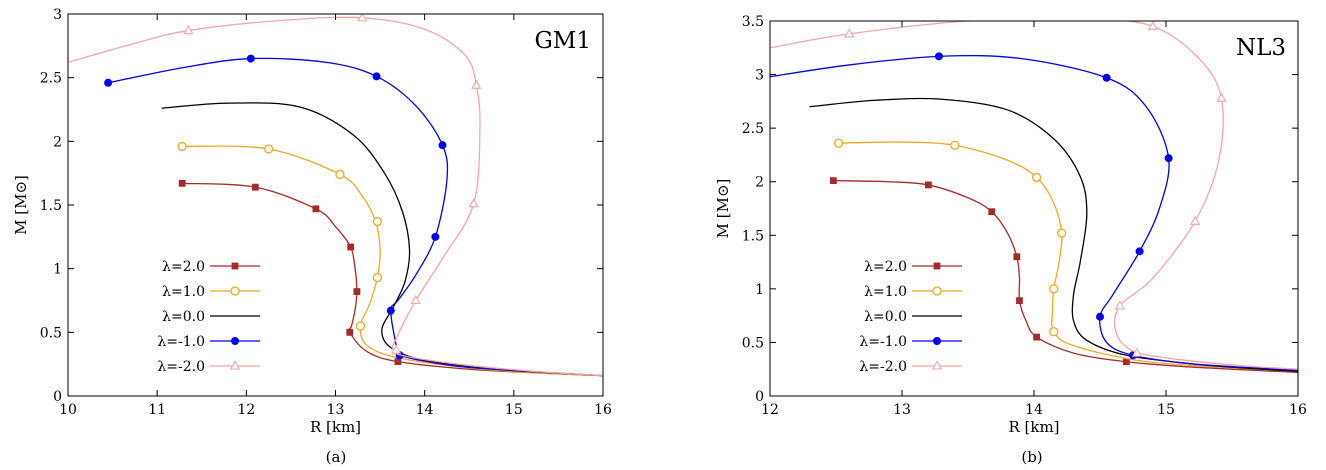  What do you see at coordinates (514, 410) in the screenshot?
I see `x-tick-label: 15` at bounding box center [514, 410].